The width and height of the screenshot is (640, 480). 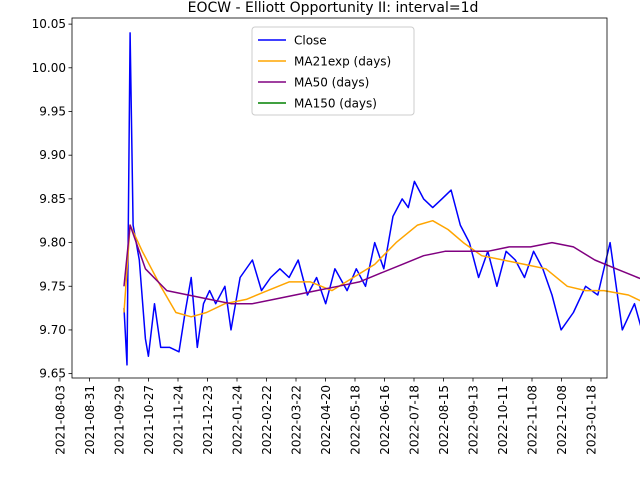 I want to click on x-tick-label: 2021-12-23, so click(x=208, y=420).